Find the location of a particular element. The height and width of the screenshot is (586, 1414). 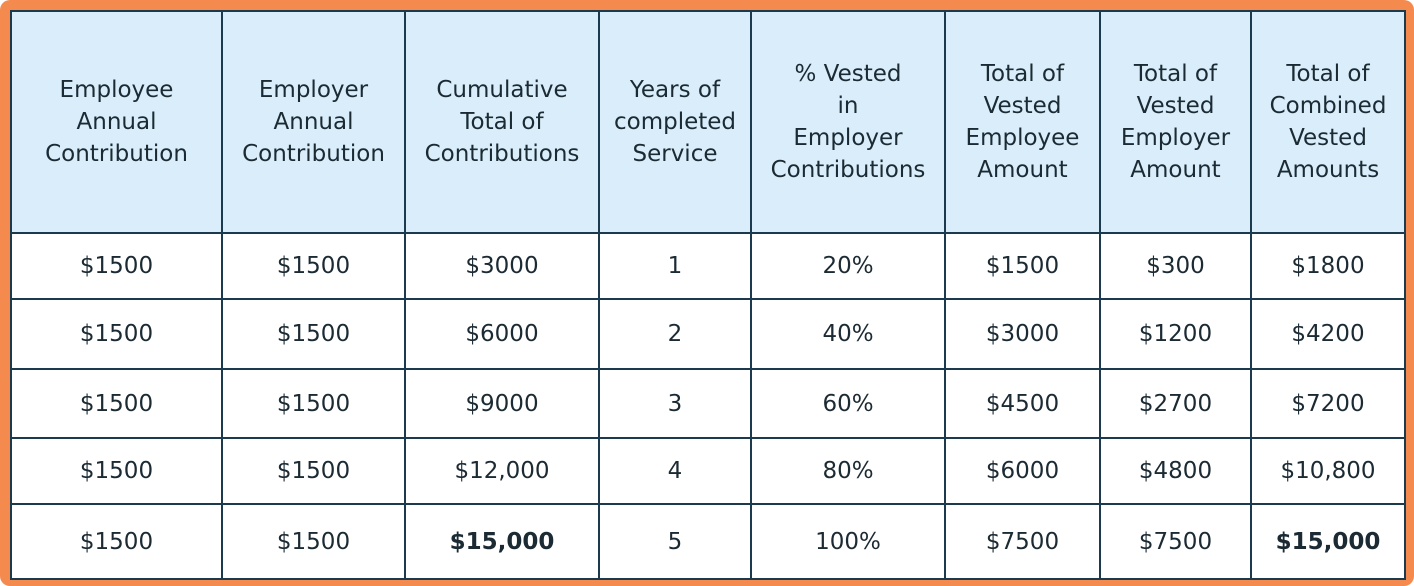

cell: $12,000 is located at coordinates (502, 471).